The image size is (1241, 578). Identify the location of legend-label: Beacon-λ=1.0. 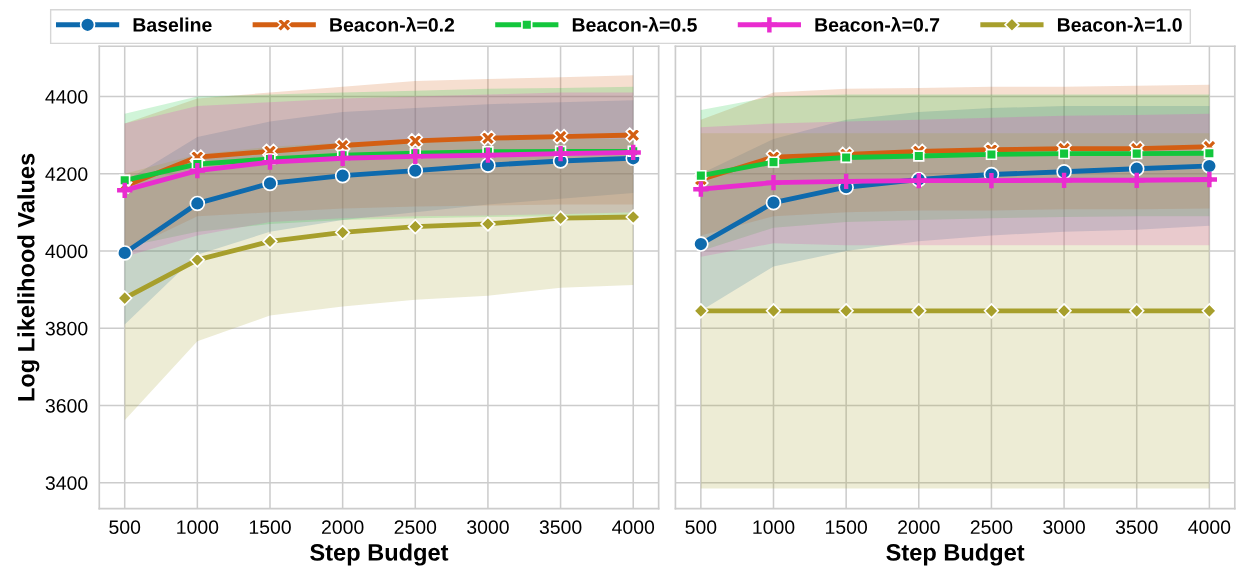
(1119, 24).